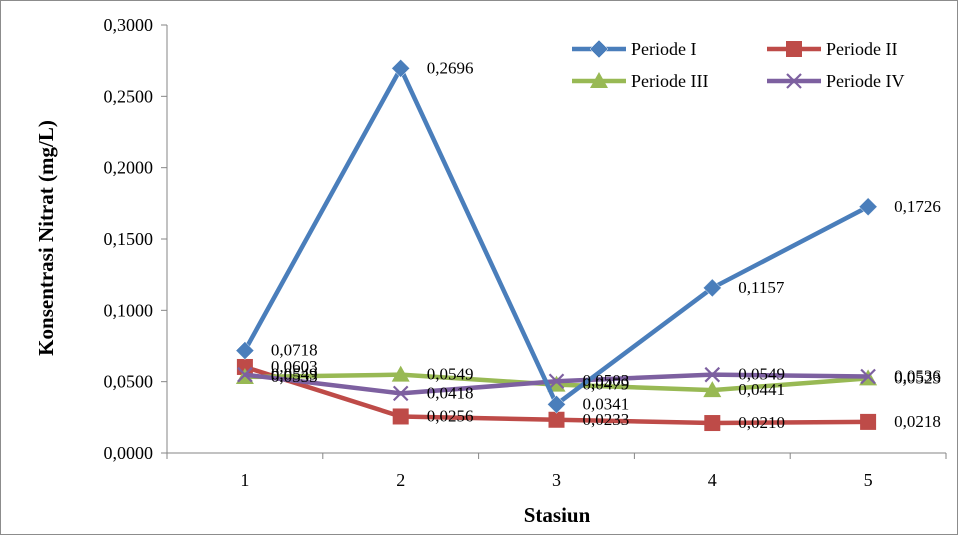  I want to click on legend-entry-3: Periode III, so click(640, 81).